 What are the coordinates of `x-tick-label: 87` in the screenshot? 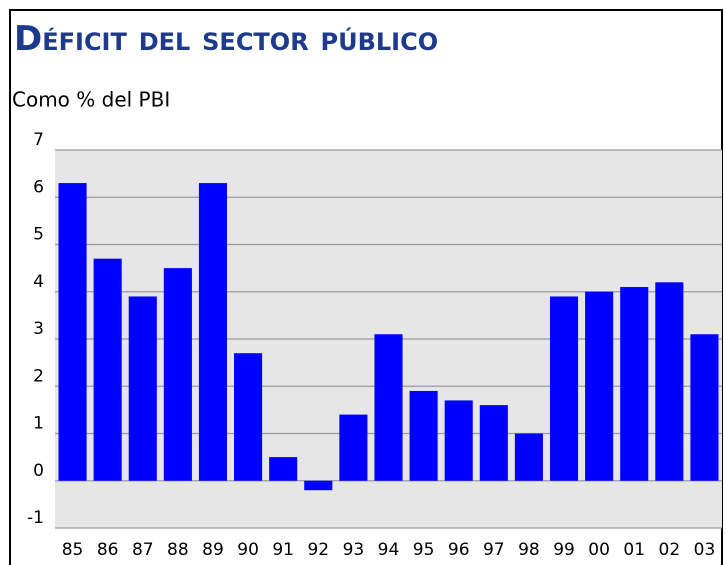 It's located at (143, 550).